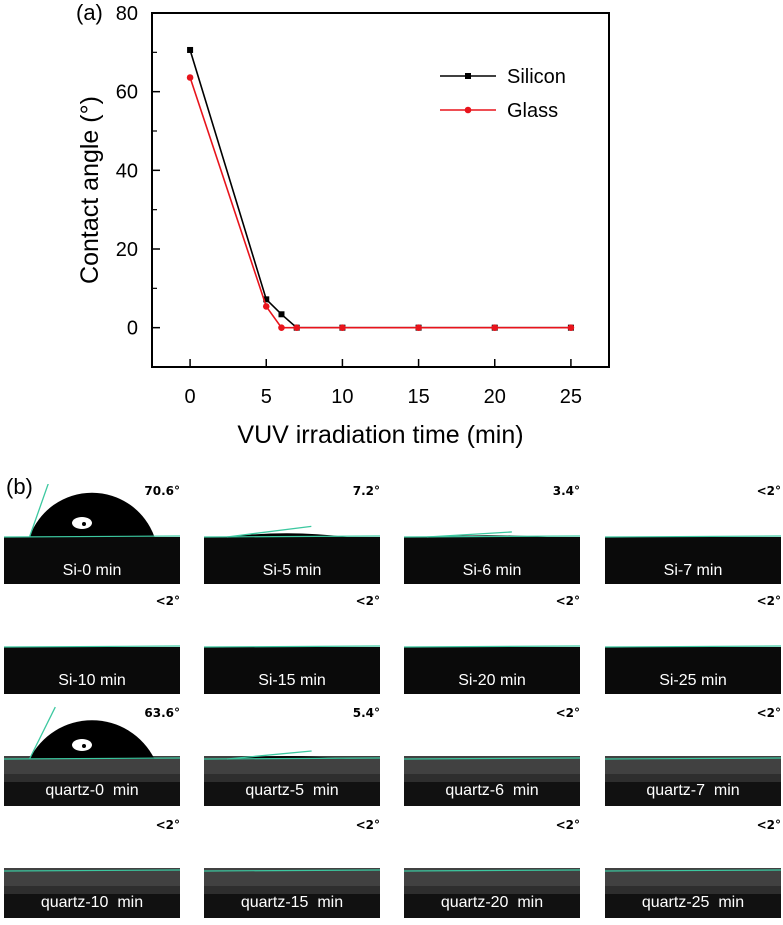 This screenshot has width=783, height=925. What do you see at coordinates (162, 713) in the screenshot?
I see `contact-angle-value: 63.6°` at bounding box center [162, 713].